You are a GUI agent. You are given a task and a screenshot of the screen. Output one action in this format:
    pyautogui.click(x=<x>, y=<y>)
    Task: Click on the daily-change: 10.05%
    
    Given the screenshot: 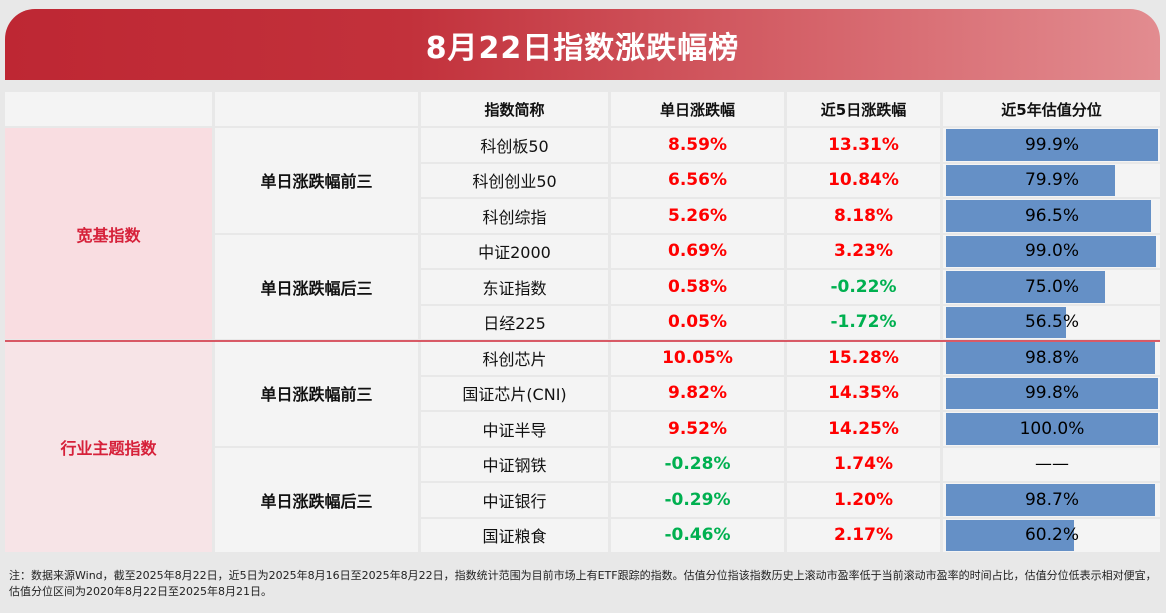 What is the action you would take?
    pyautogui.click(x=697, y=358)
    